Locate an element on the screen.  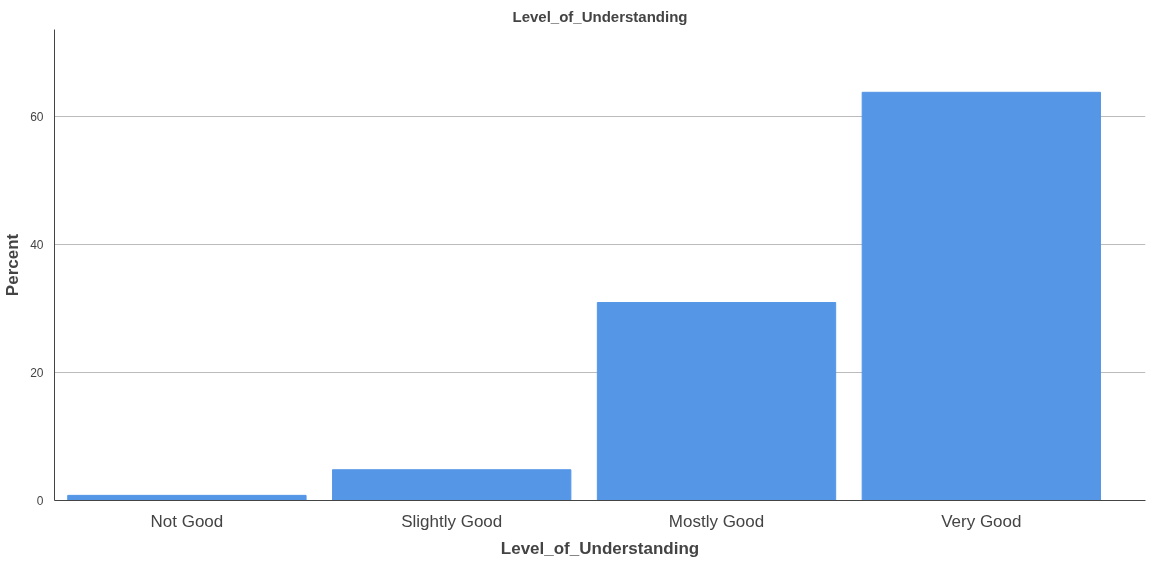
x-tick-label: Not Good is located at coordinates (187, 521).